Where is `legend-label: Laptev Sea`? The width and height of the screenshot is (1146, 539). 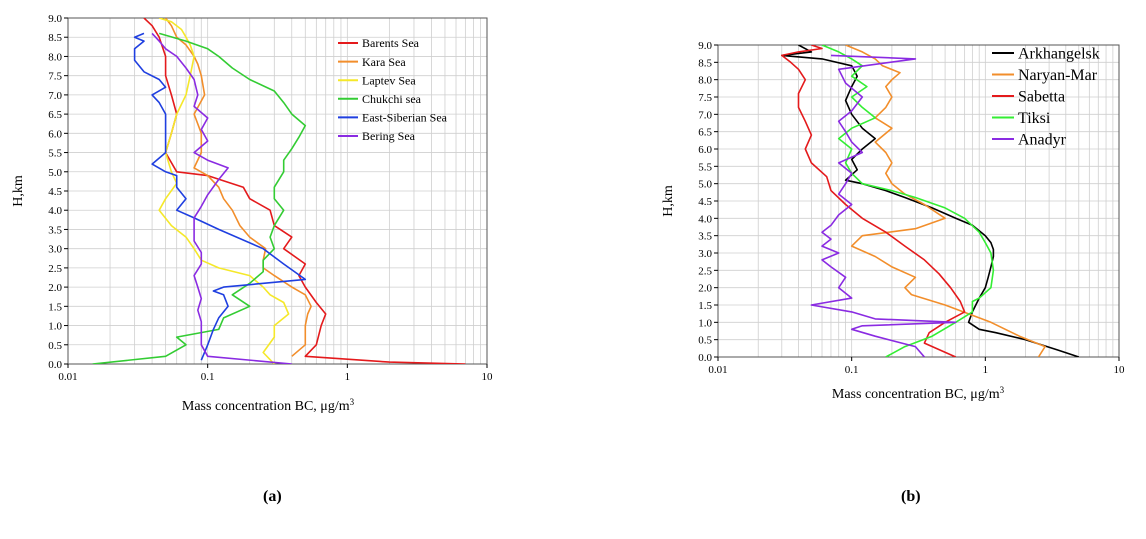 legend-label: Laptev Sea is located at coordinates (389, 80).